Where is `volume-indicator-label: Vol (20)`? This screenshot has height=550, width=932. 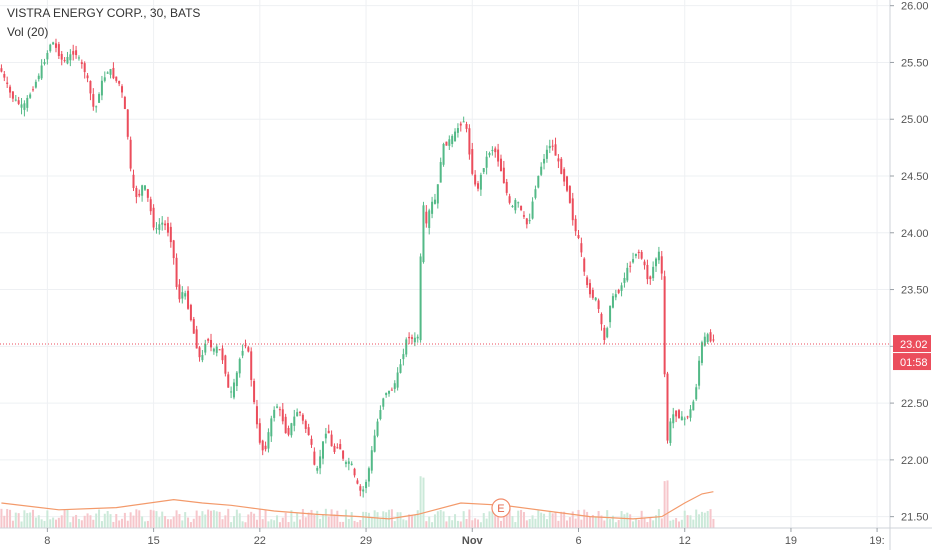 volume-indicator-label: Vol (20) is located at coordinates (28, 32).